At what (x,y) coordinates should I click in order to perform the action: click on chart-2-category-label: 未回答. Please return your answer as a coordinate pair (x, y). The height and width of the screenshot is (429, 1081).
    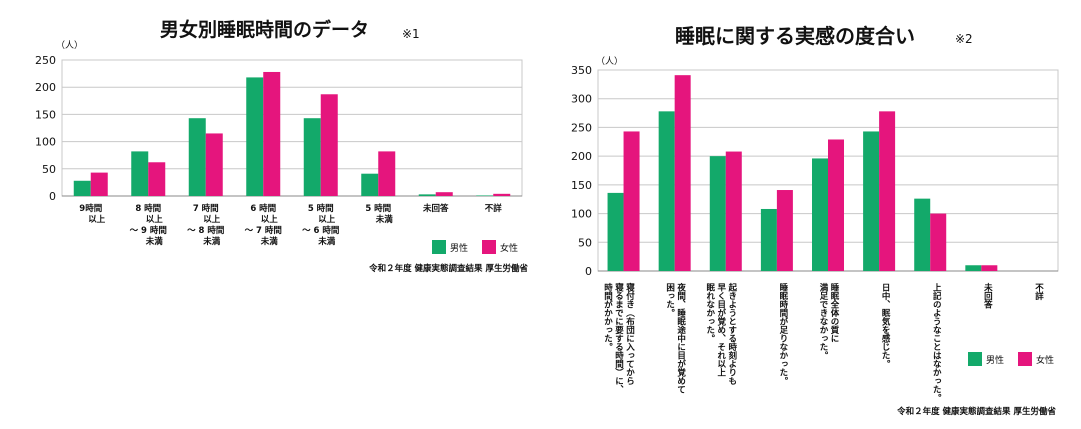
    Looking at the image, I should click on (987, 295).